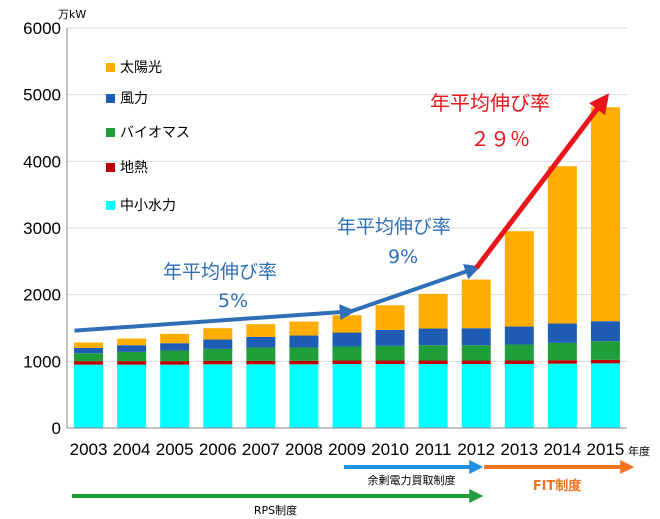 The height and width of the screenshot is (519, 660). What do you see at coordinates (519, 449) in the screenshot?
I see `x-tick-label: 2013` at bounding box center [519, 449].